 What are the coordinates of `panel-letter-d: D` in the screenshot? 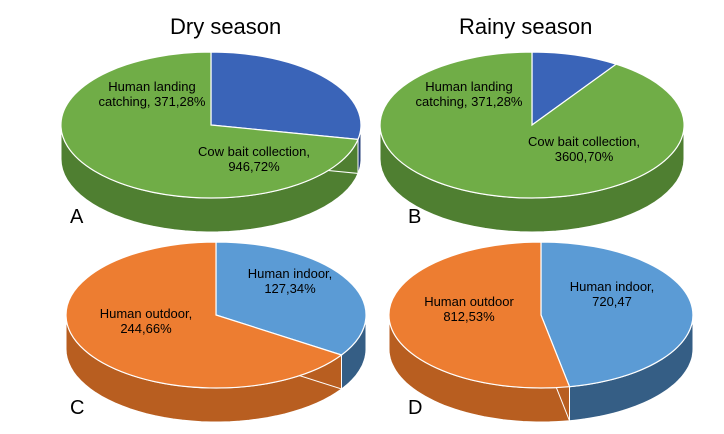 It's located at (415, 408).